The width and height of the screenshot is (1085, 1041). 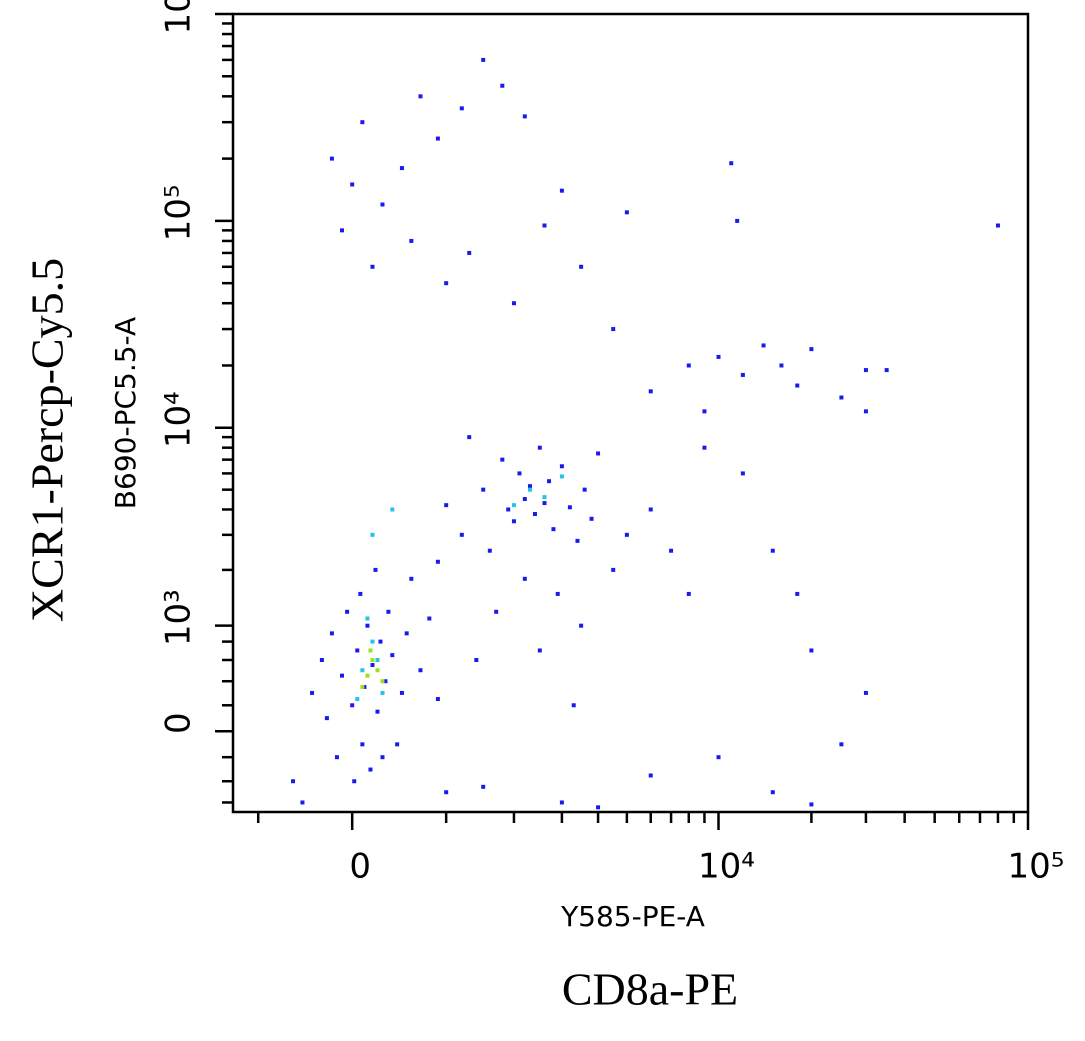 I want to click on x-tick-label: 10⁴, so click(x=726, y=867).